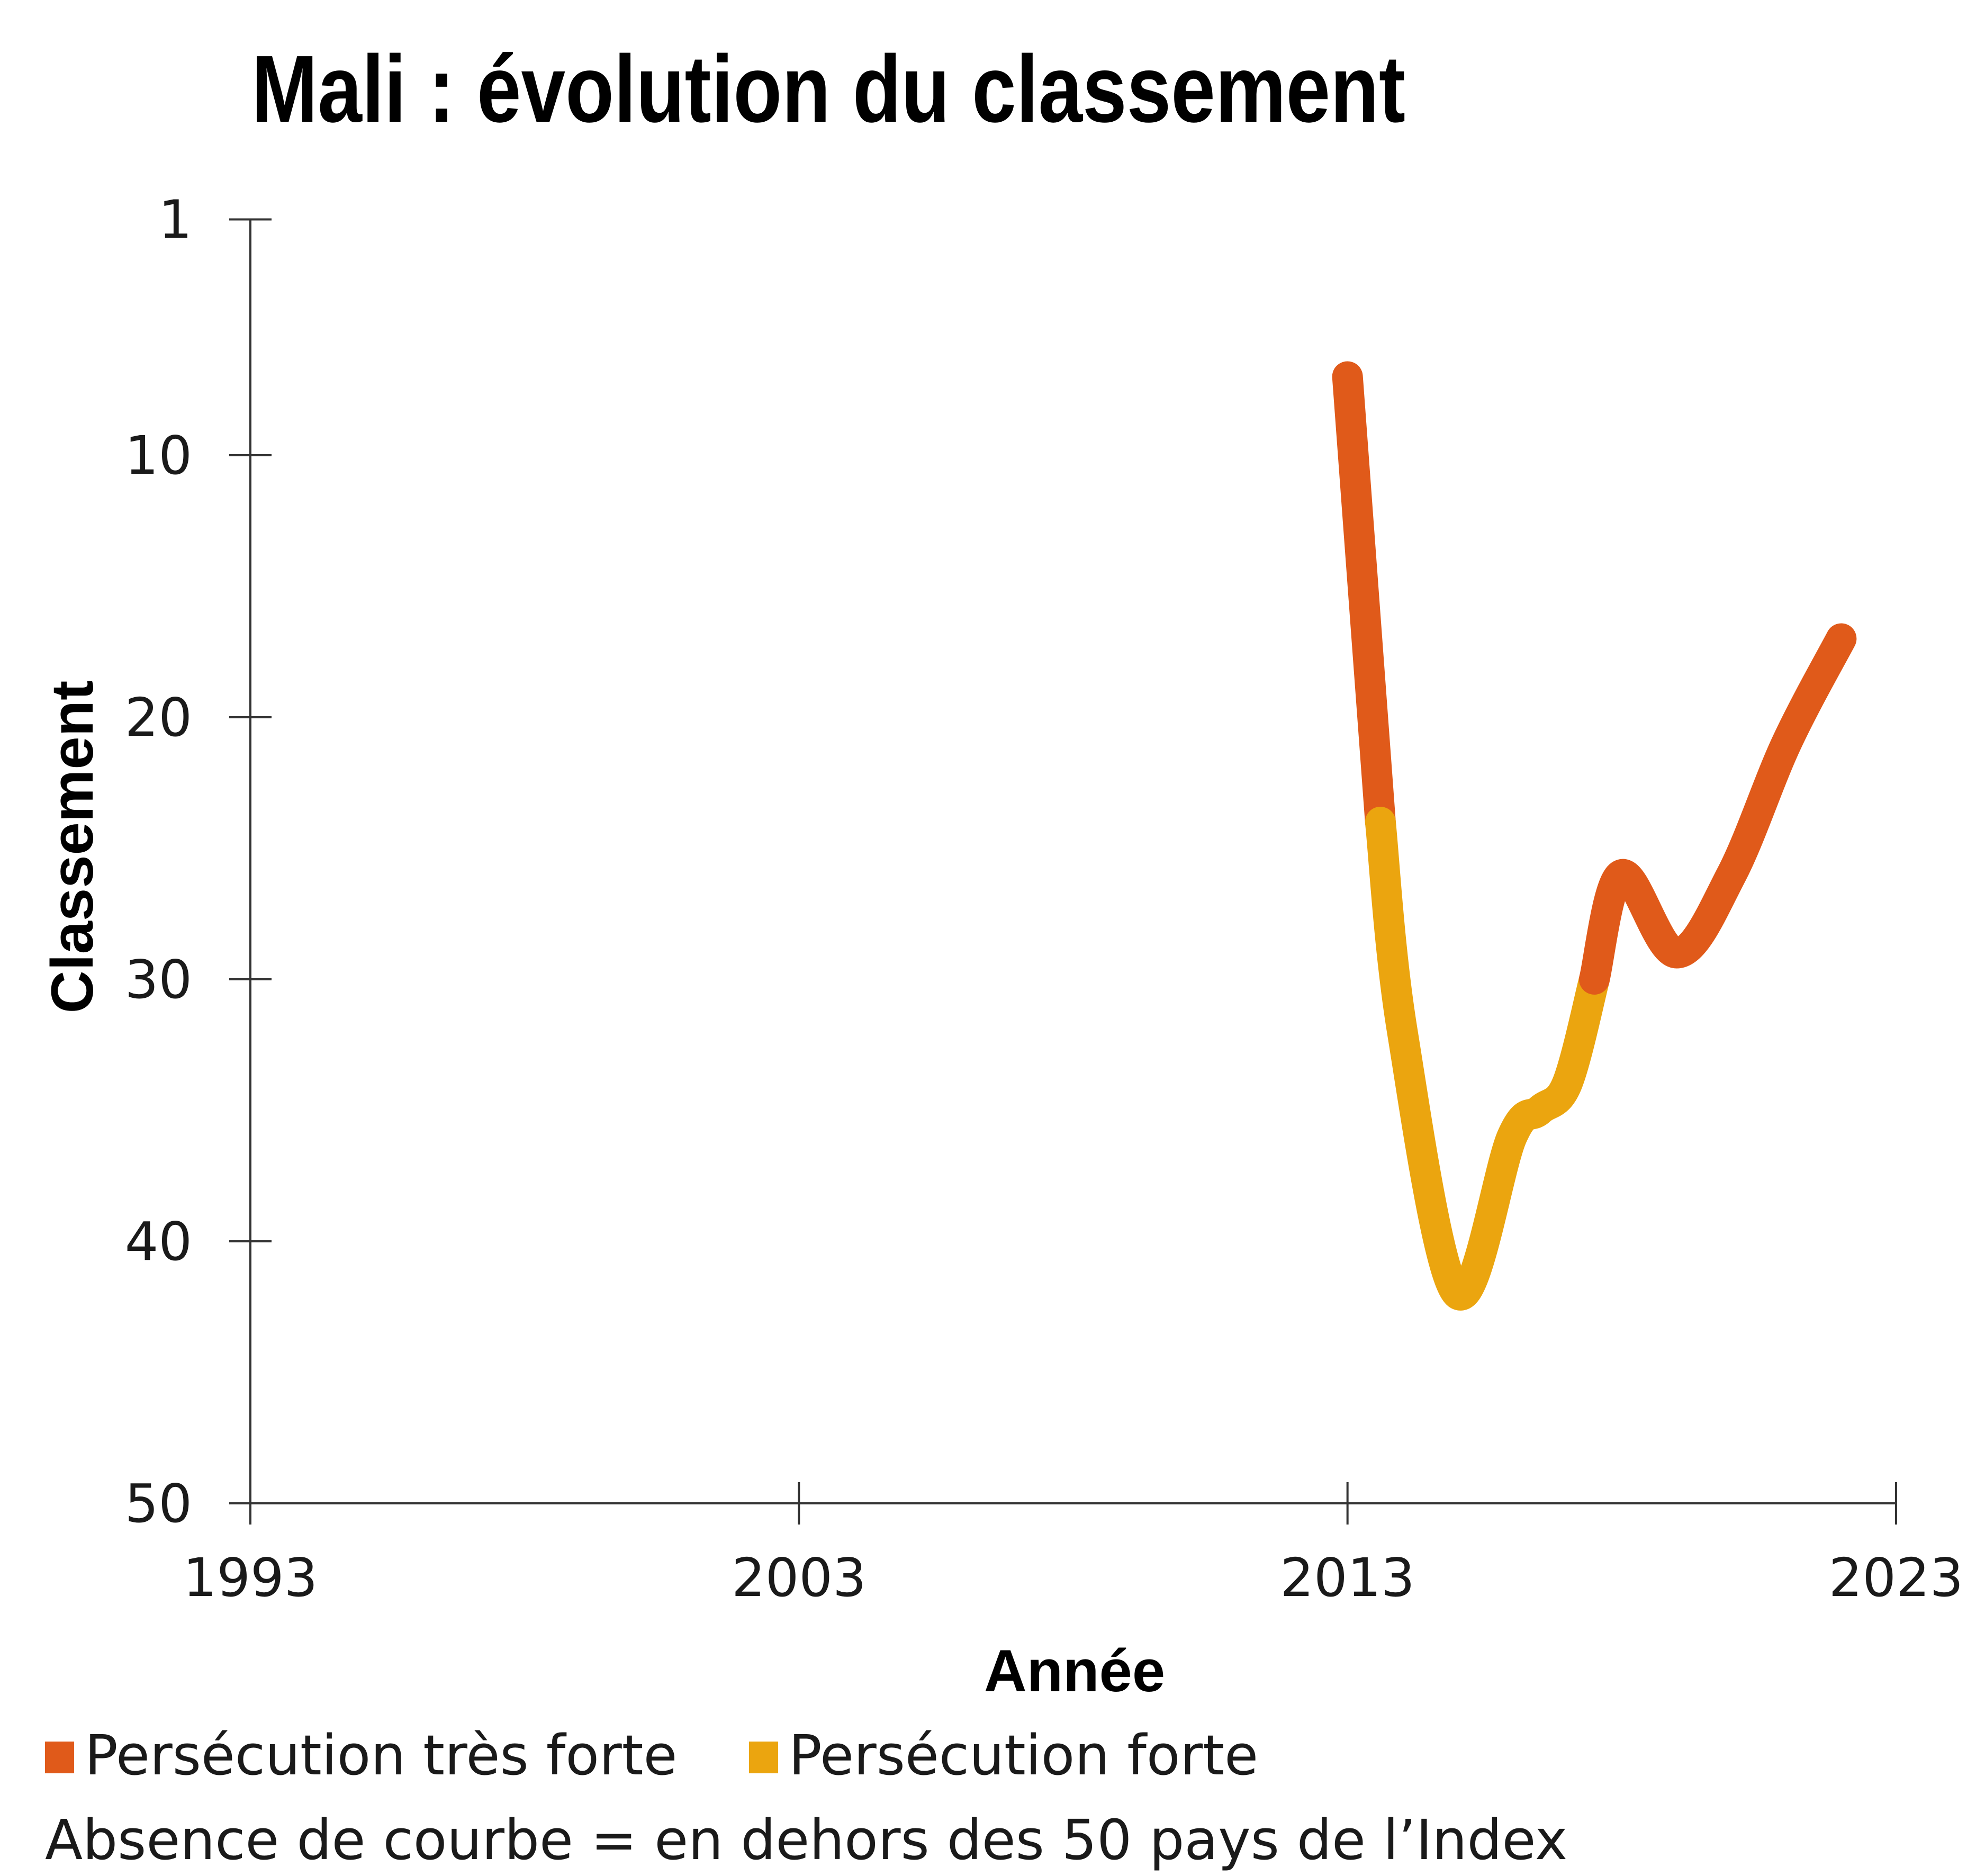 This screenshot has height=1876, width=1985. Describe the element at coordinates (381, 1755) in the screenshot. I see `legend-label-very-strong: Persécution très forte` at that location.